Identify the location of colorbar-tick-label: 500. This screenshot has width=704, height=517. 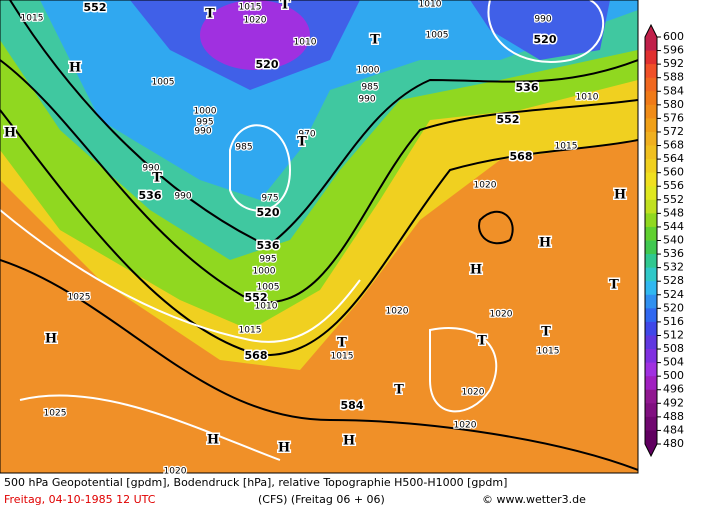
(673, 375).